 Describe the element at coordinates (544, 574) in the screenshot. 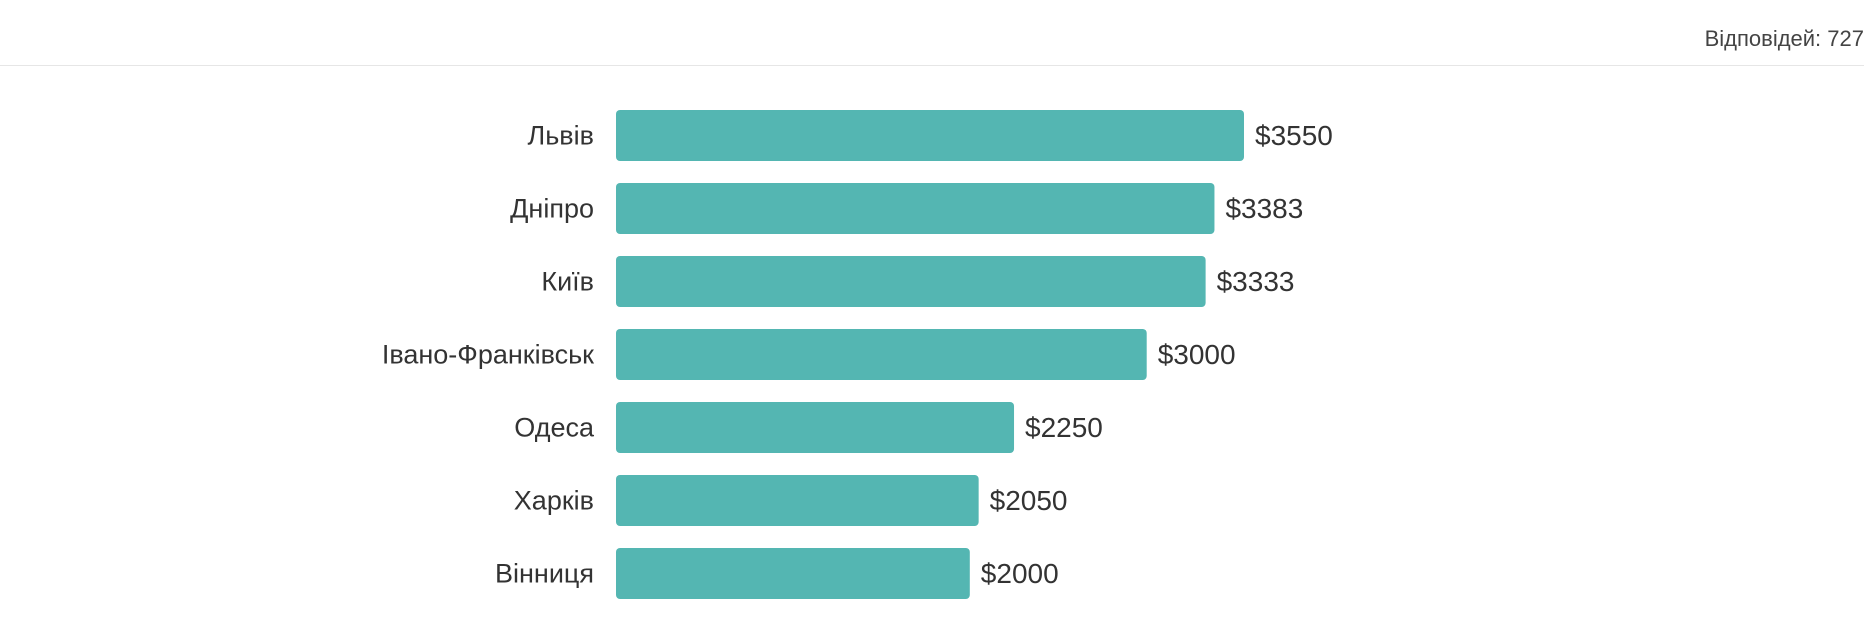

I see `category-label: Вінниця` at that location.